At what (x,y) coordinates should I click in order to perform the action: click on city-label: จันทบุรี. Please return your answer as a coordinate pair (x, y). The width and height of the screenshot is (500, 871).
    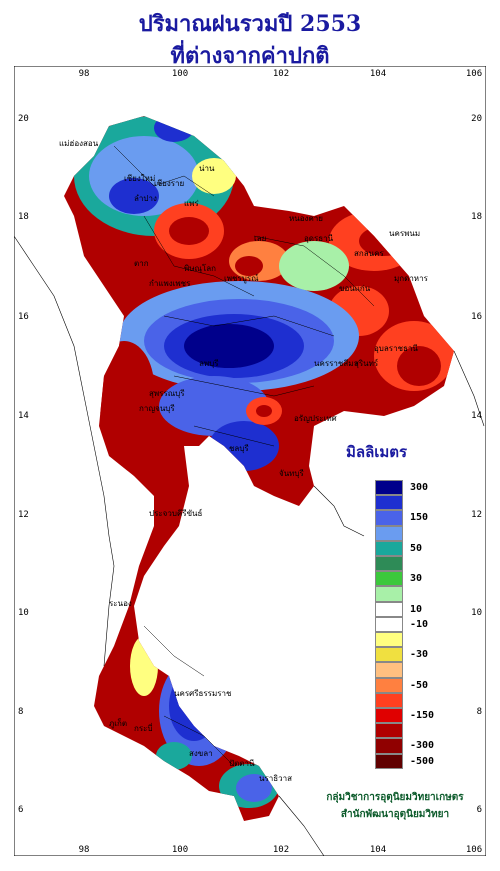
    Looking at the image, I should click on (292, 473).